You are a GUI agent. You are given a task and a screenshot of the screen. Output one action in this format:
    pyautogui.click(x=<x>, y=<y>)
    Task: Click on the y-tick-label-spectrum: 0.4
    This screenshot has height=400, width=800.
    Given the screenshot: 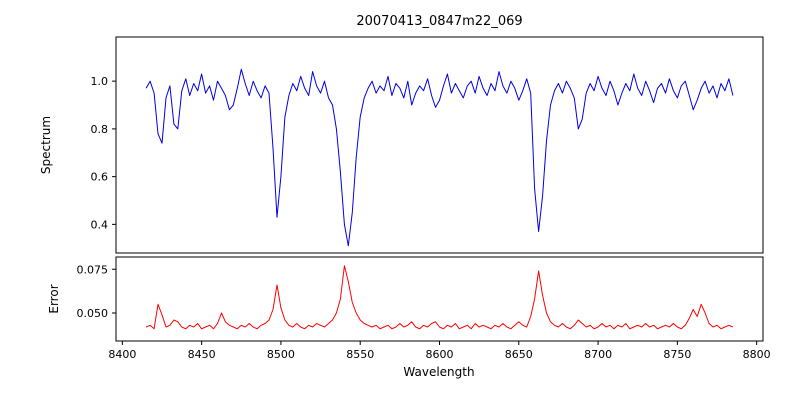 What is the action you would take?
    pyautogui.click(x=100, y=224)
    